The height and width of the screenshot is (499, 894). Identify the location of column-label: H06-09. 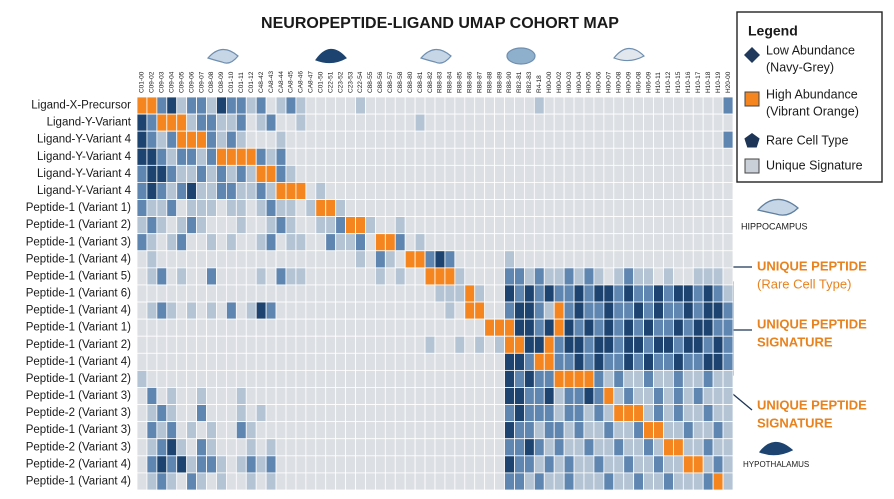
(648, 82).